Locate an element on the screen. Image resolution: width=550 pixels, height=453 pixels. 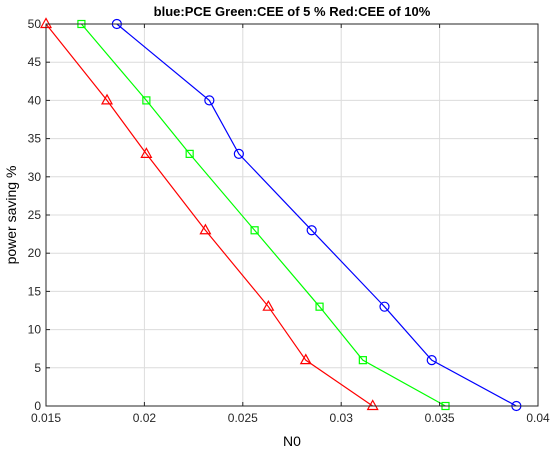
x-axis-label: N0 is located at coordinates (292, 441).